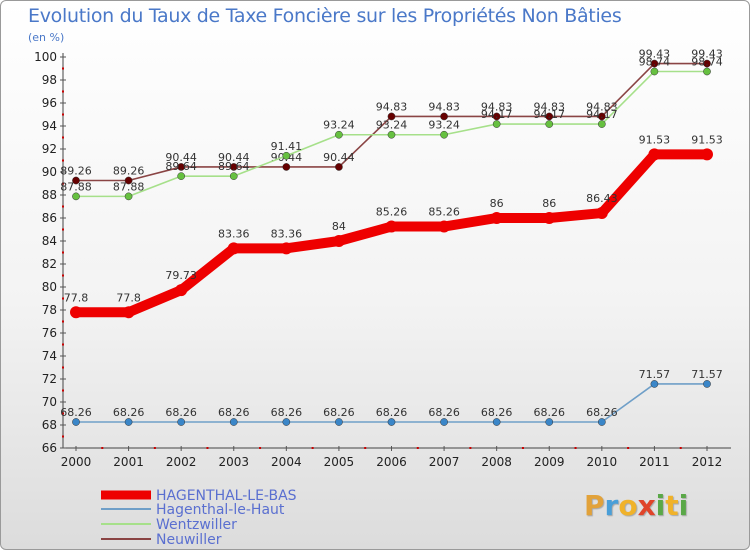 Image resolution: width=750 pixels, height=550 pixels. What do you see at coordinates (49, 172) in the screenshot?
I see `y-tick-label: 90` at bounding box center [49, 172].